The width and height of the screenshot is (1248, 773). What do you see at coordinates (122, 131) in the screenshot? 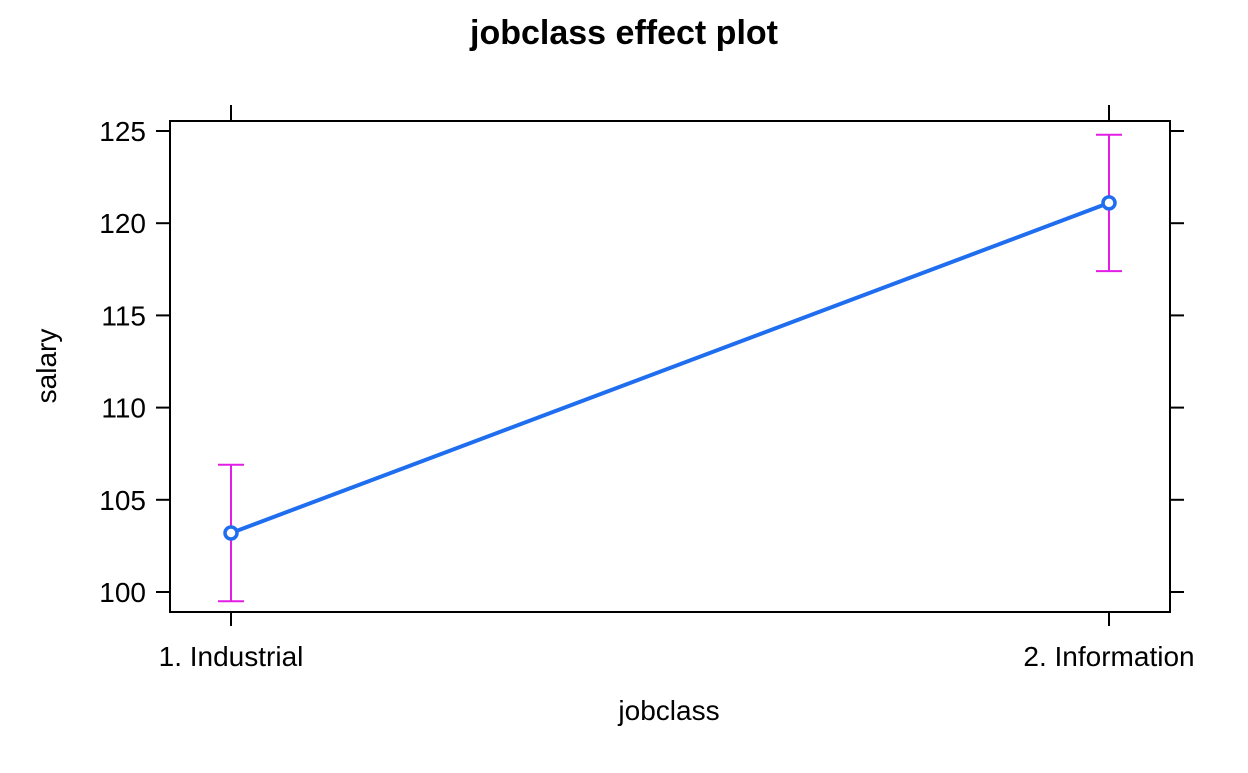
I see `y-tick-label: 125` at bounding box center [122, 131].